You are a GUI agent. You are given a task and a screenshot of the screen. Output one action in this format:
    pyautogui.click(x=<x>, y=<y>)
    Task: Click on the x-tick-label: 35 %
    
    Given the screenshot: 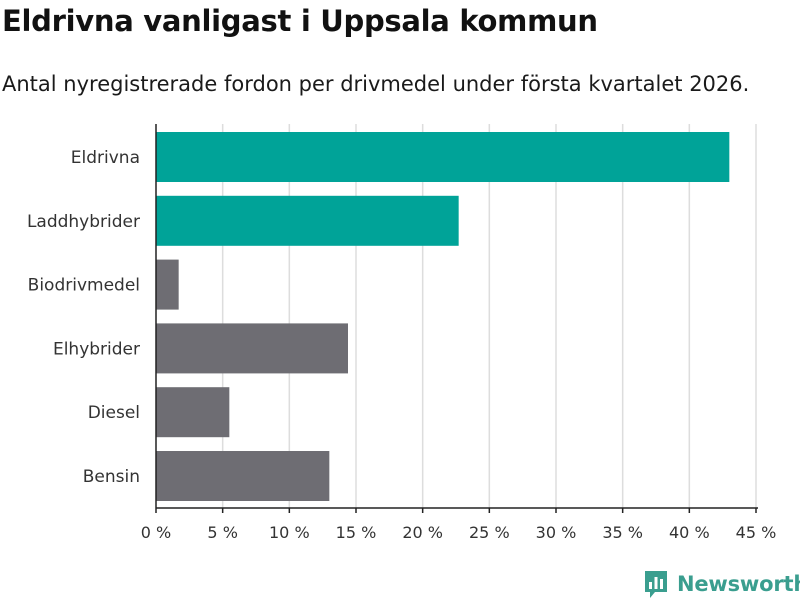 What is the action you would take?
    pyautogui.click(x=622, y=532)
    